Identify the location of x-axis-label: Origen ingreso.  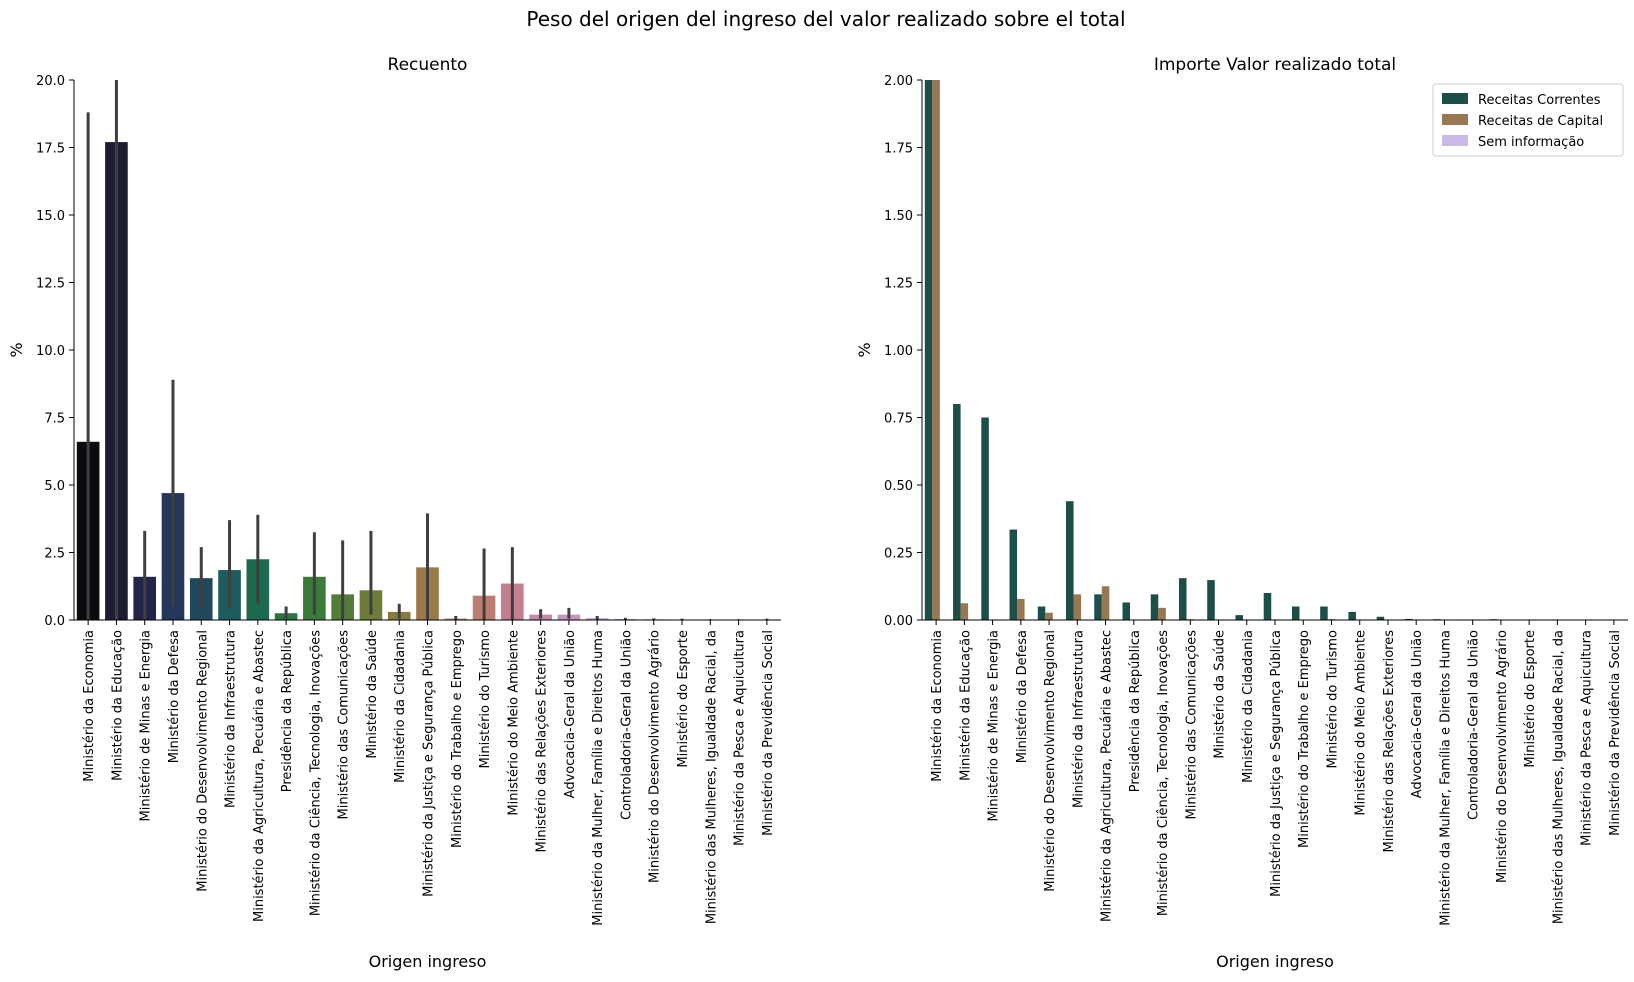
(428, 961).